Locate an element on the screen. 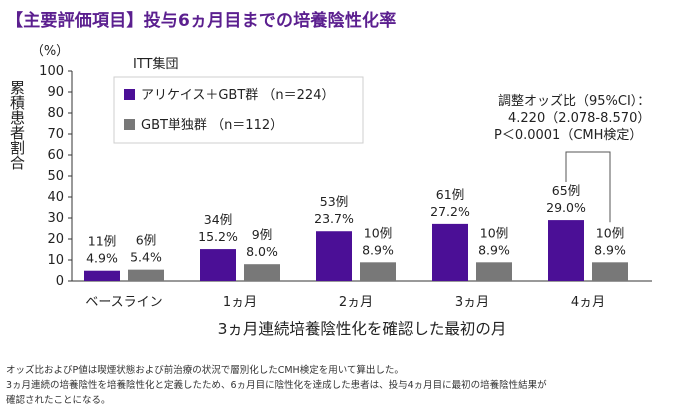  data-label-count: 65例 is located at coordinates (566, 190).